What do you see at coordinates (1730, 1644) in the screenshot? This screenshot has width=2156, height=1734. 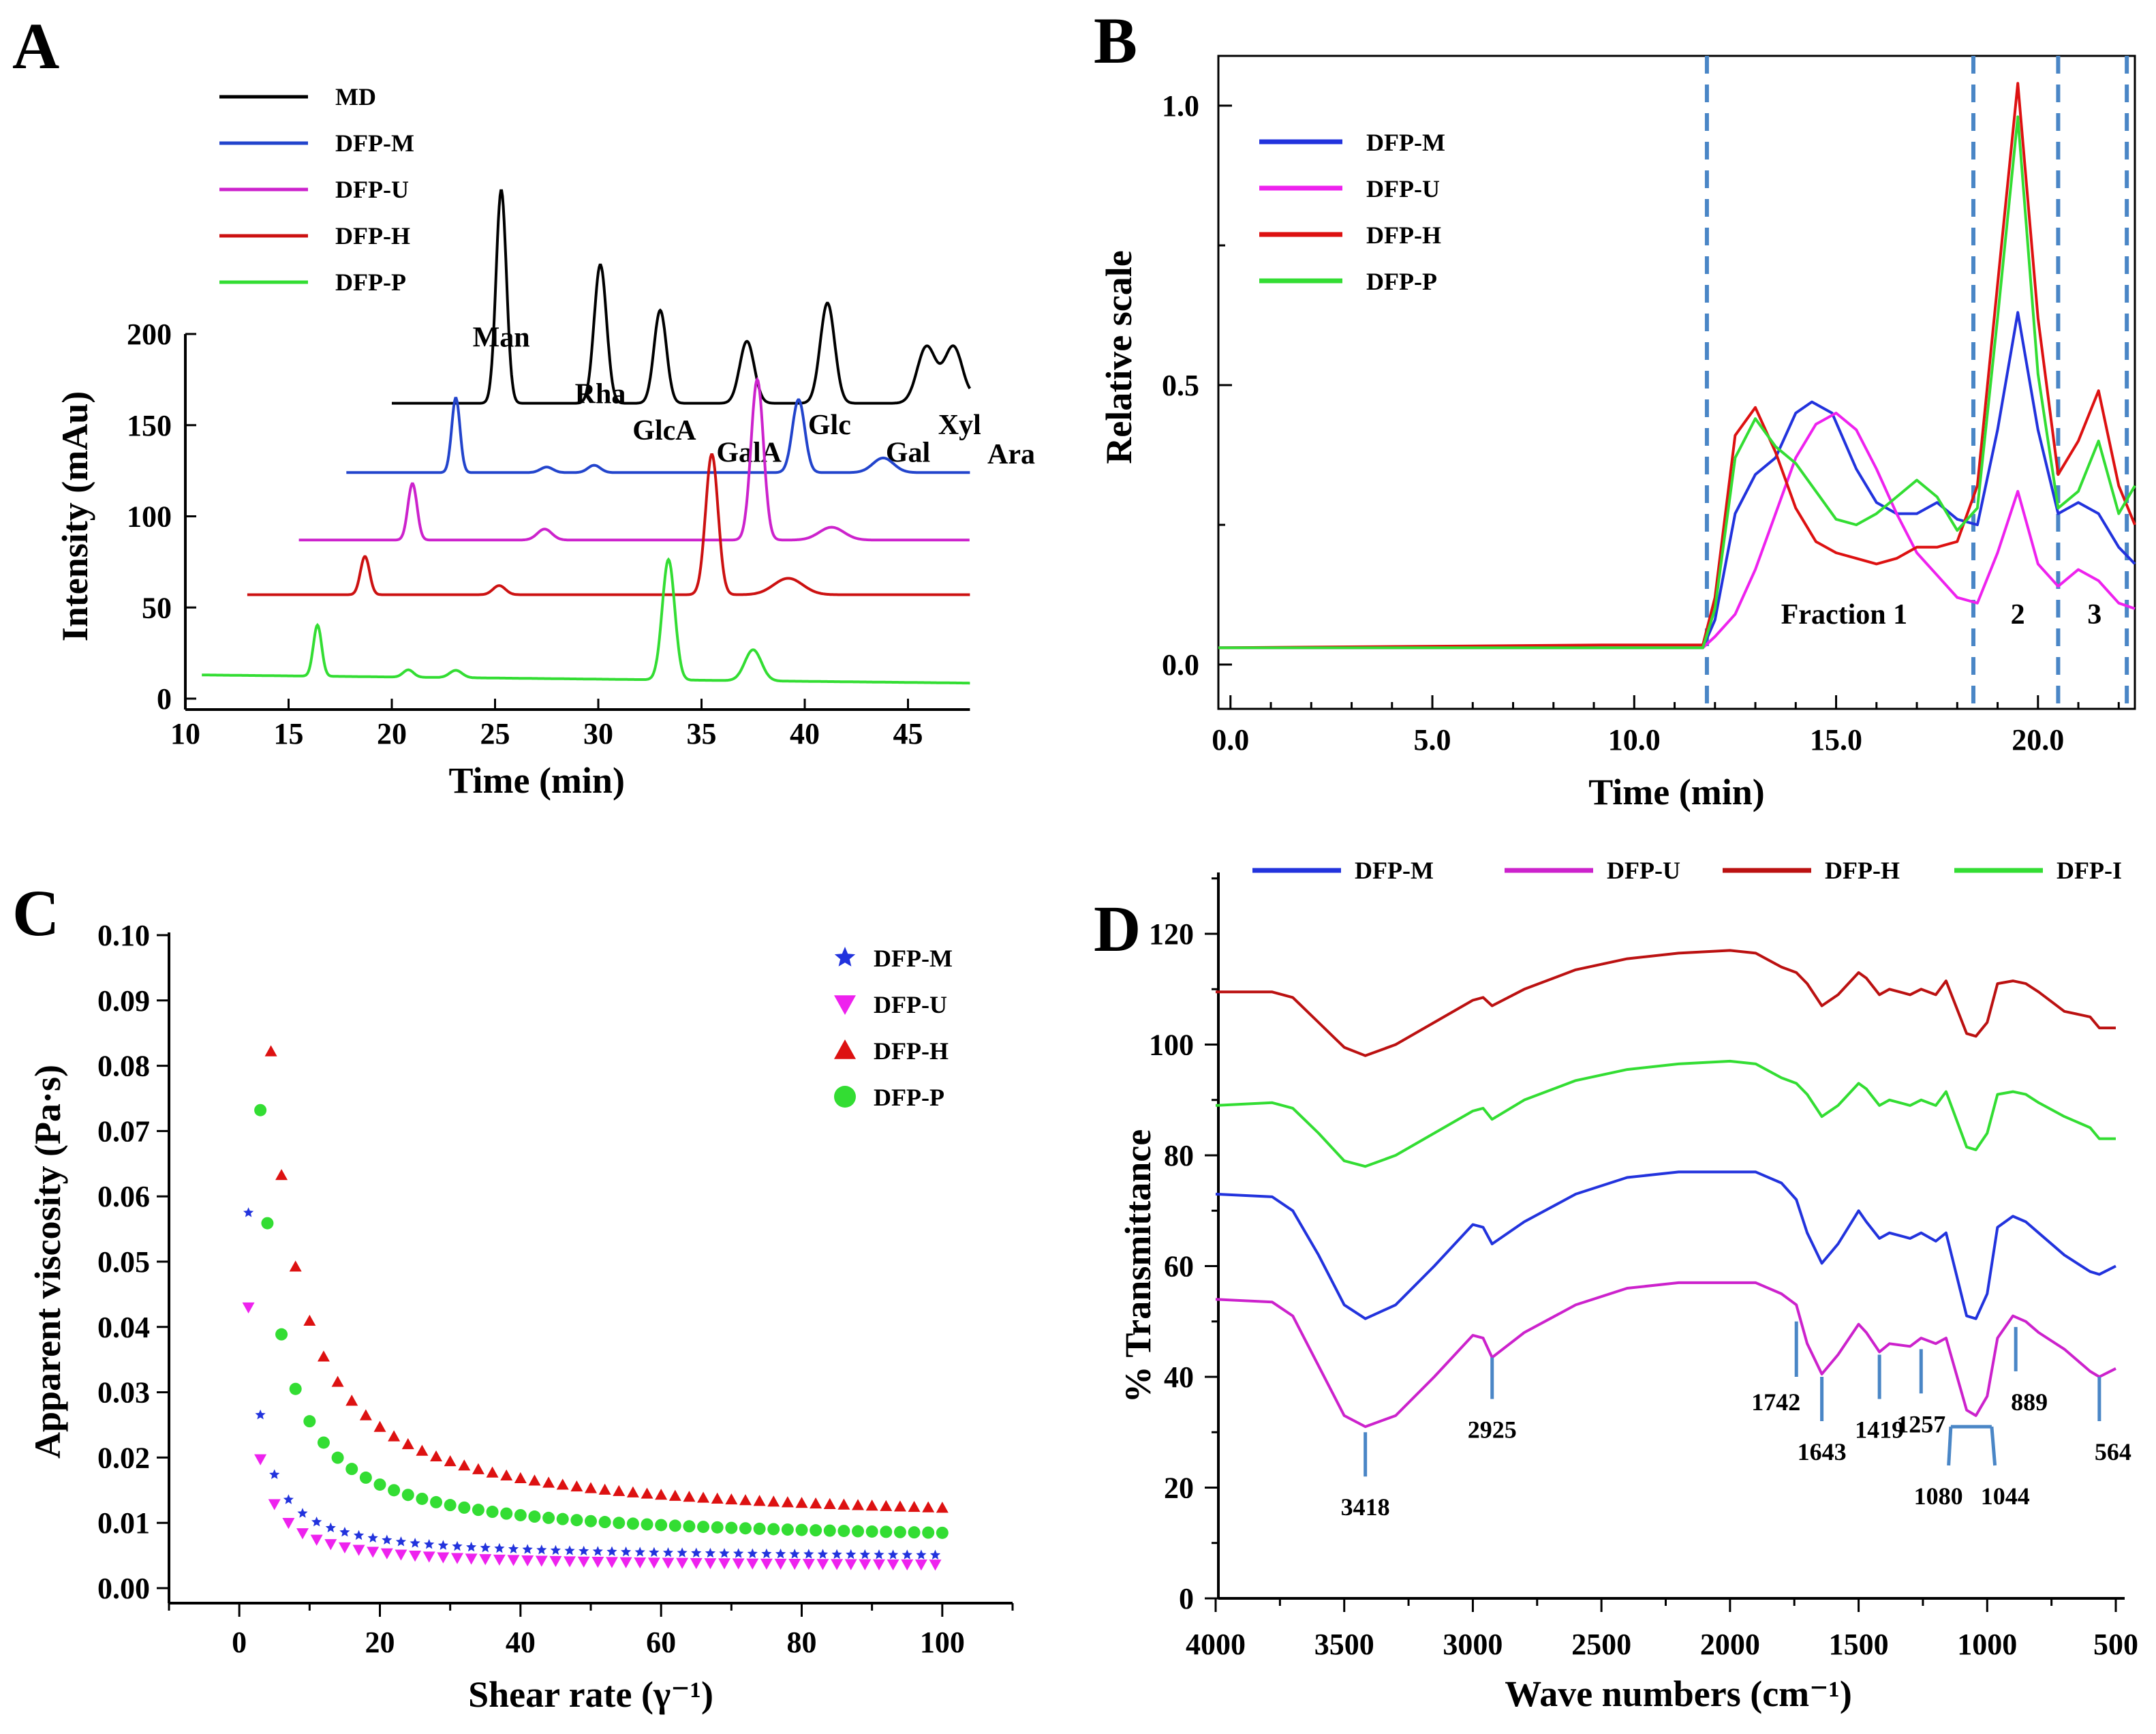 I see `panel-d-x-tick-label: 2000` at bounding box center [1730, 1644].